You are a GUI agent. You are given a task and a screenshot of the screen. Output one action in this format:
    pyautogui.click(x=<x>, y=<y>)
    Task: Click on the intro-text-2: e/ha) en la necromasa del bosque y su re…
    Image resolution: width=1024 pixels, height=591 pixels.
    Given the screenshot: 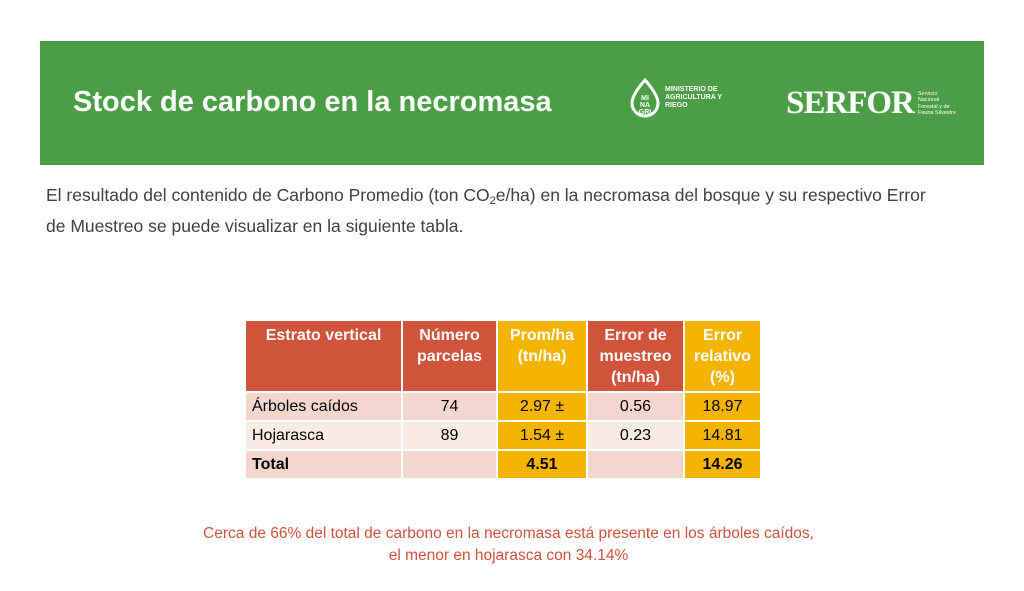 What is the action you would take?
    pyautogui.click(x=486, y=210)
    